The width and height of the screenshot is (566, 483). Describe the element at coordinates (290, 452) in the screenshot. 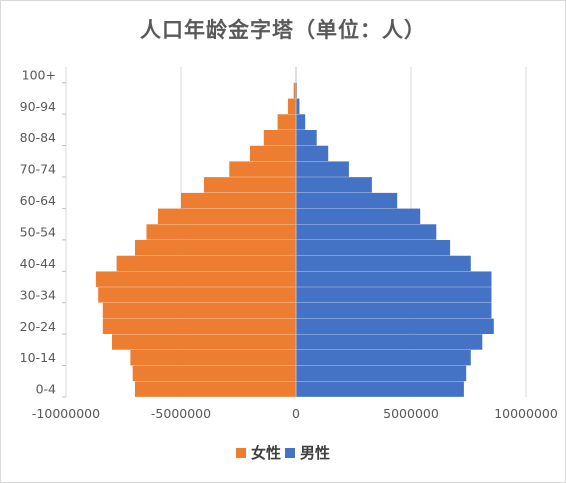

I see `legend-swatch-male` at that location.